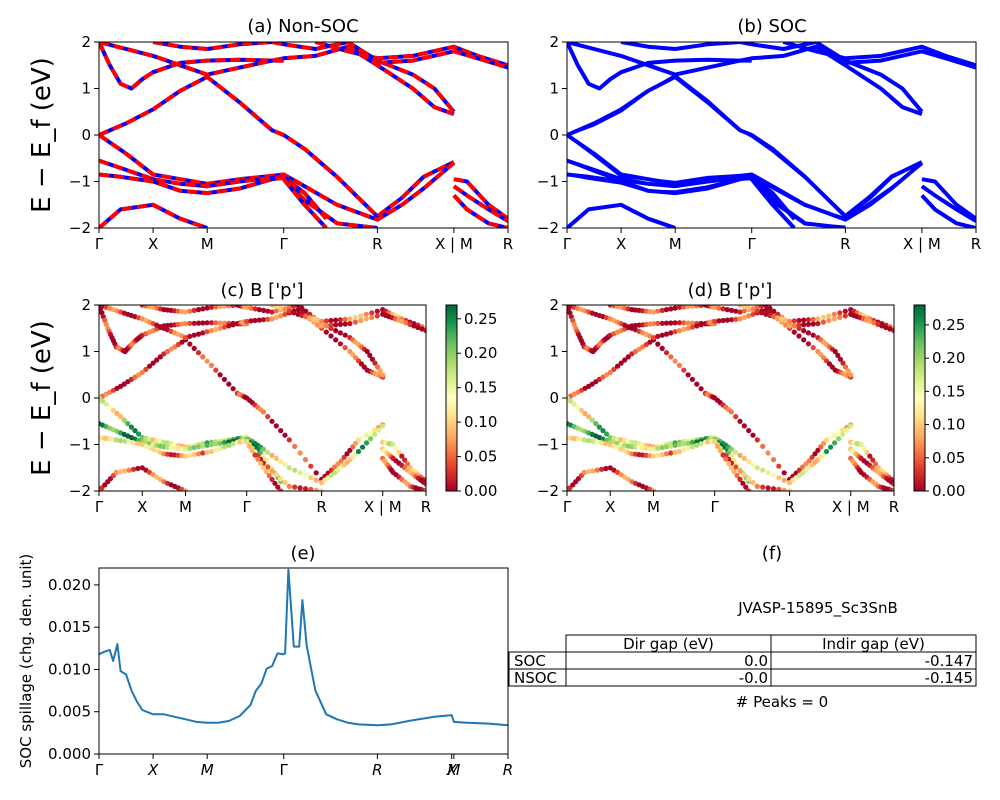  Describe the element at coordinates (284, 244) in the screenshot. I see `x-tick-label: Γ` at that location.